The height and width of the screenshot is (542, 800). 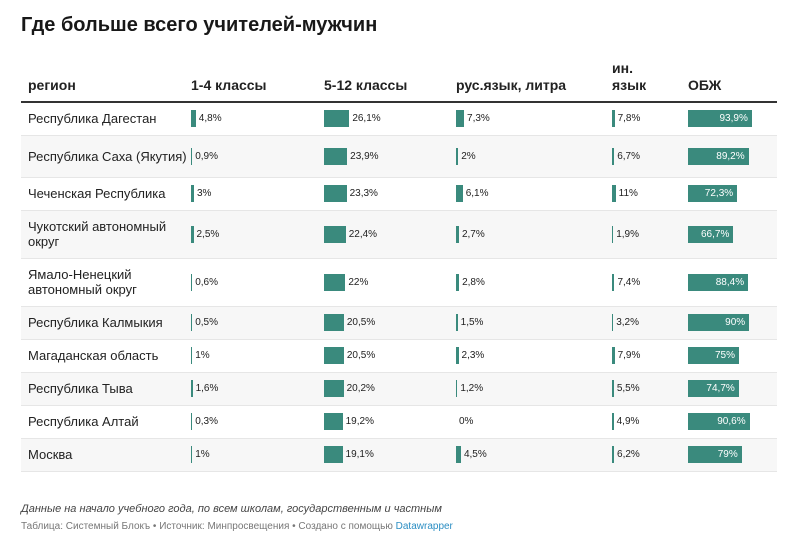 I want to click on column-header-russian-literature: рус.язык, литра, so click(x=534, y=81).